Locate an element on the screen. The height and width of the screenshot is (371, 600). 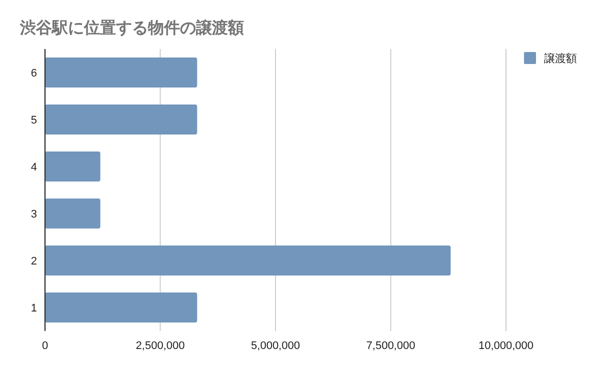
legend-label: 譲渡額 is located at coordinates (560, 58).